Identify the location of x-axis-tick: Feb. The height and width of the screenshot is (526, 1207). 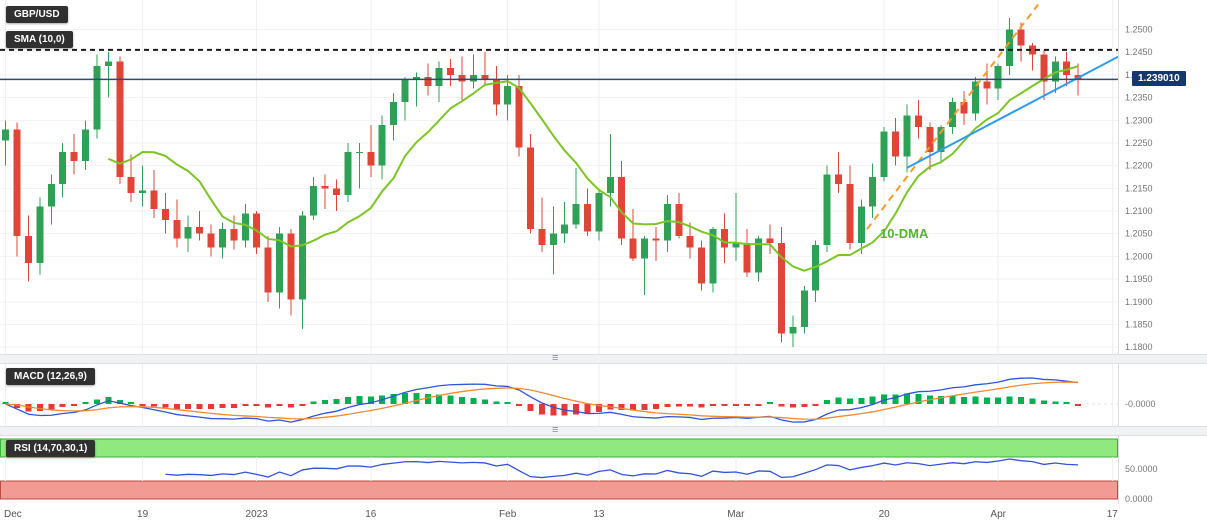
(508, 514).